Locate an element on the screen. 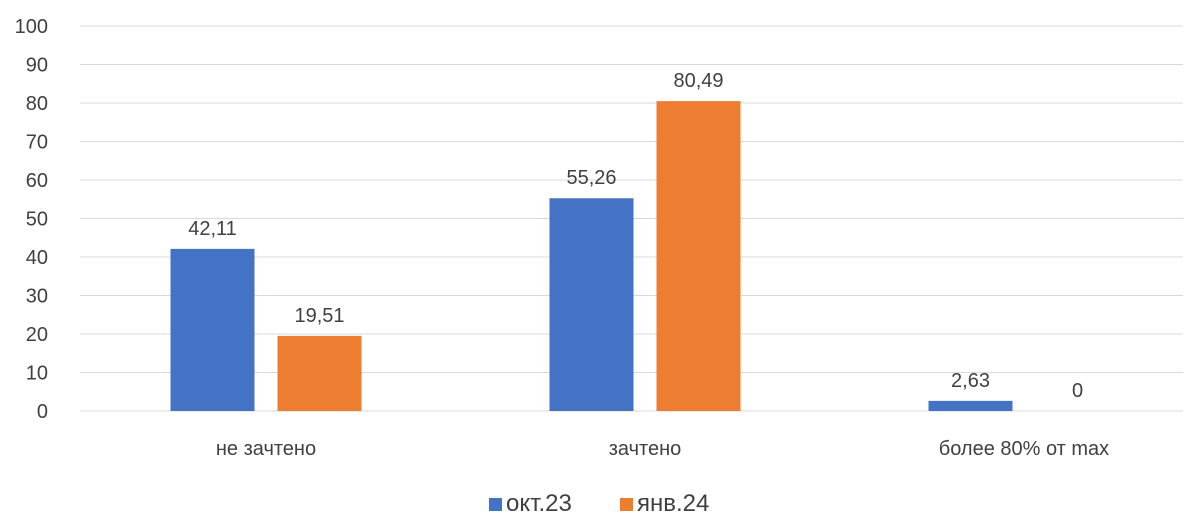 Image resolution: width=1203 pixels, height=518 pixels. y-axis-ticks: 0 10 20 30 40 50 60 70 80 90 100 is located at coordinates (31, 219).